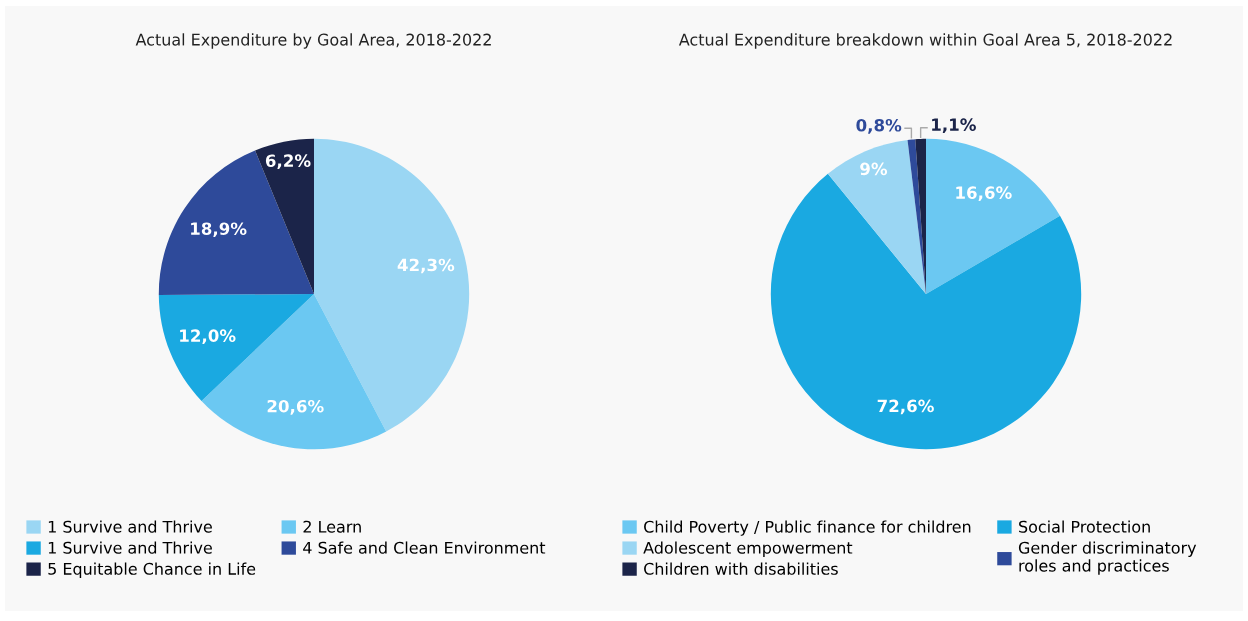 This screenshot has height=621, width=1248. I want to click on legend-label: Gender discriminatory roles and practices, so click(1107, 558).